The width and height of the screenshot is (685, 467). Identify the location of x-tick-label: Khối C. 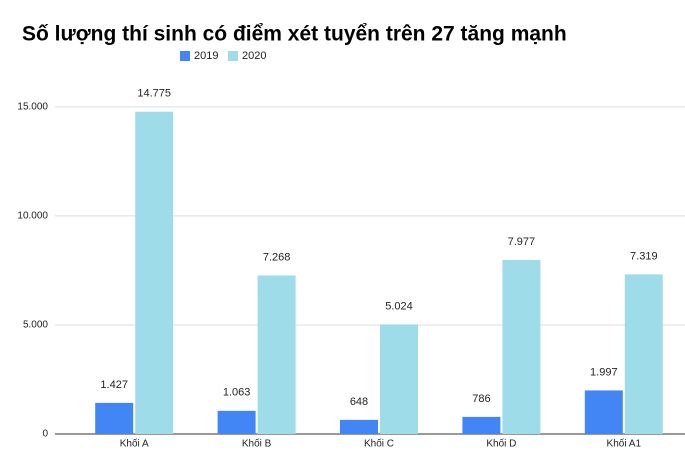
(379, 444).